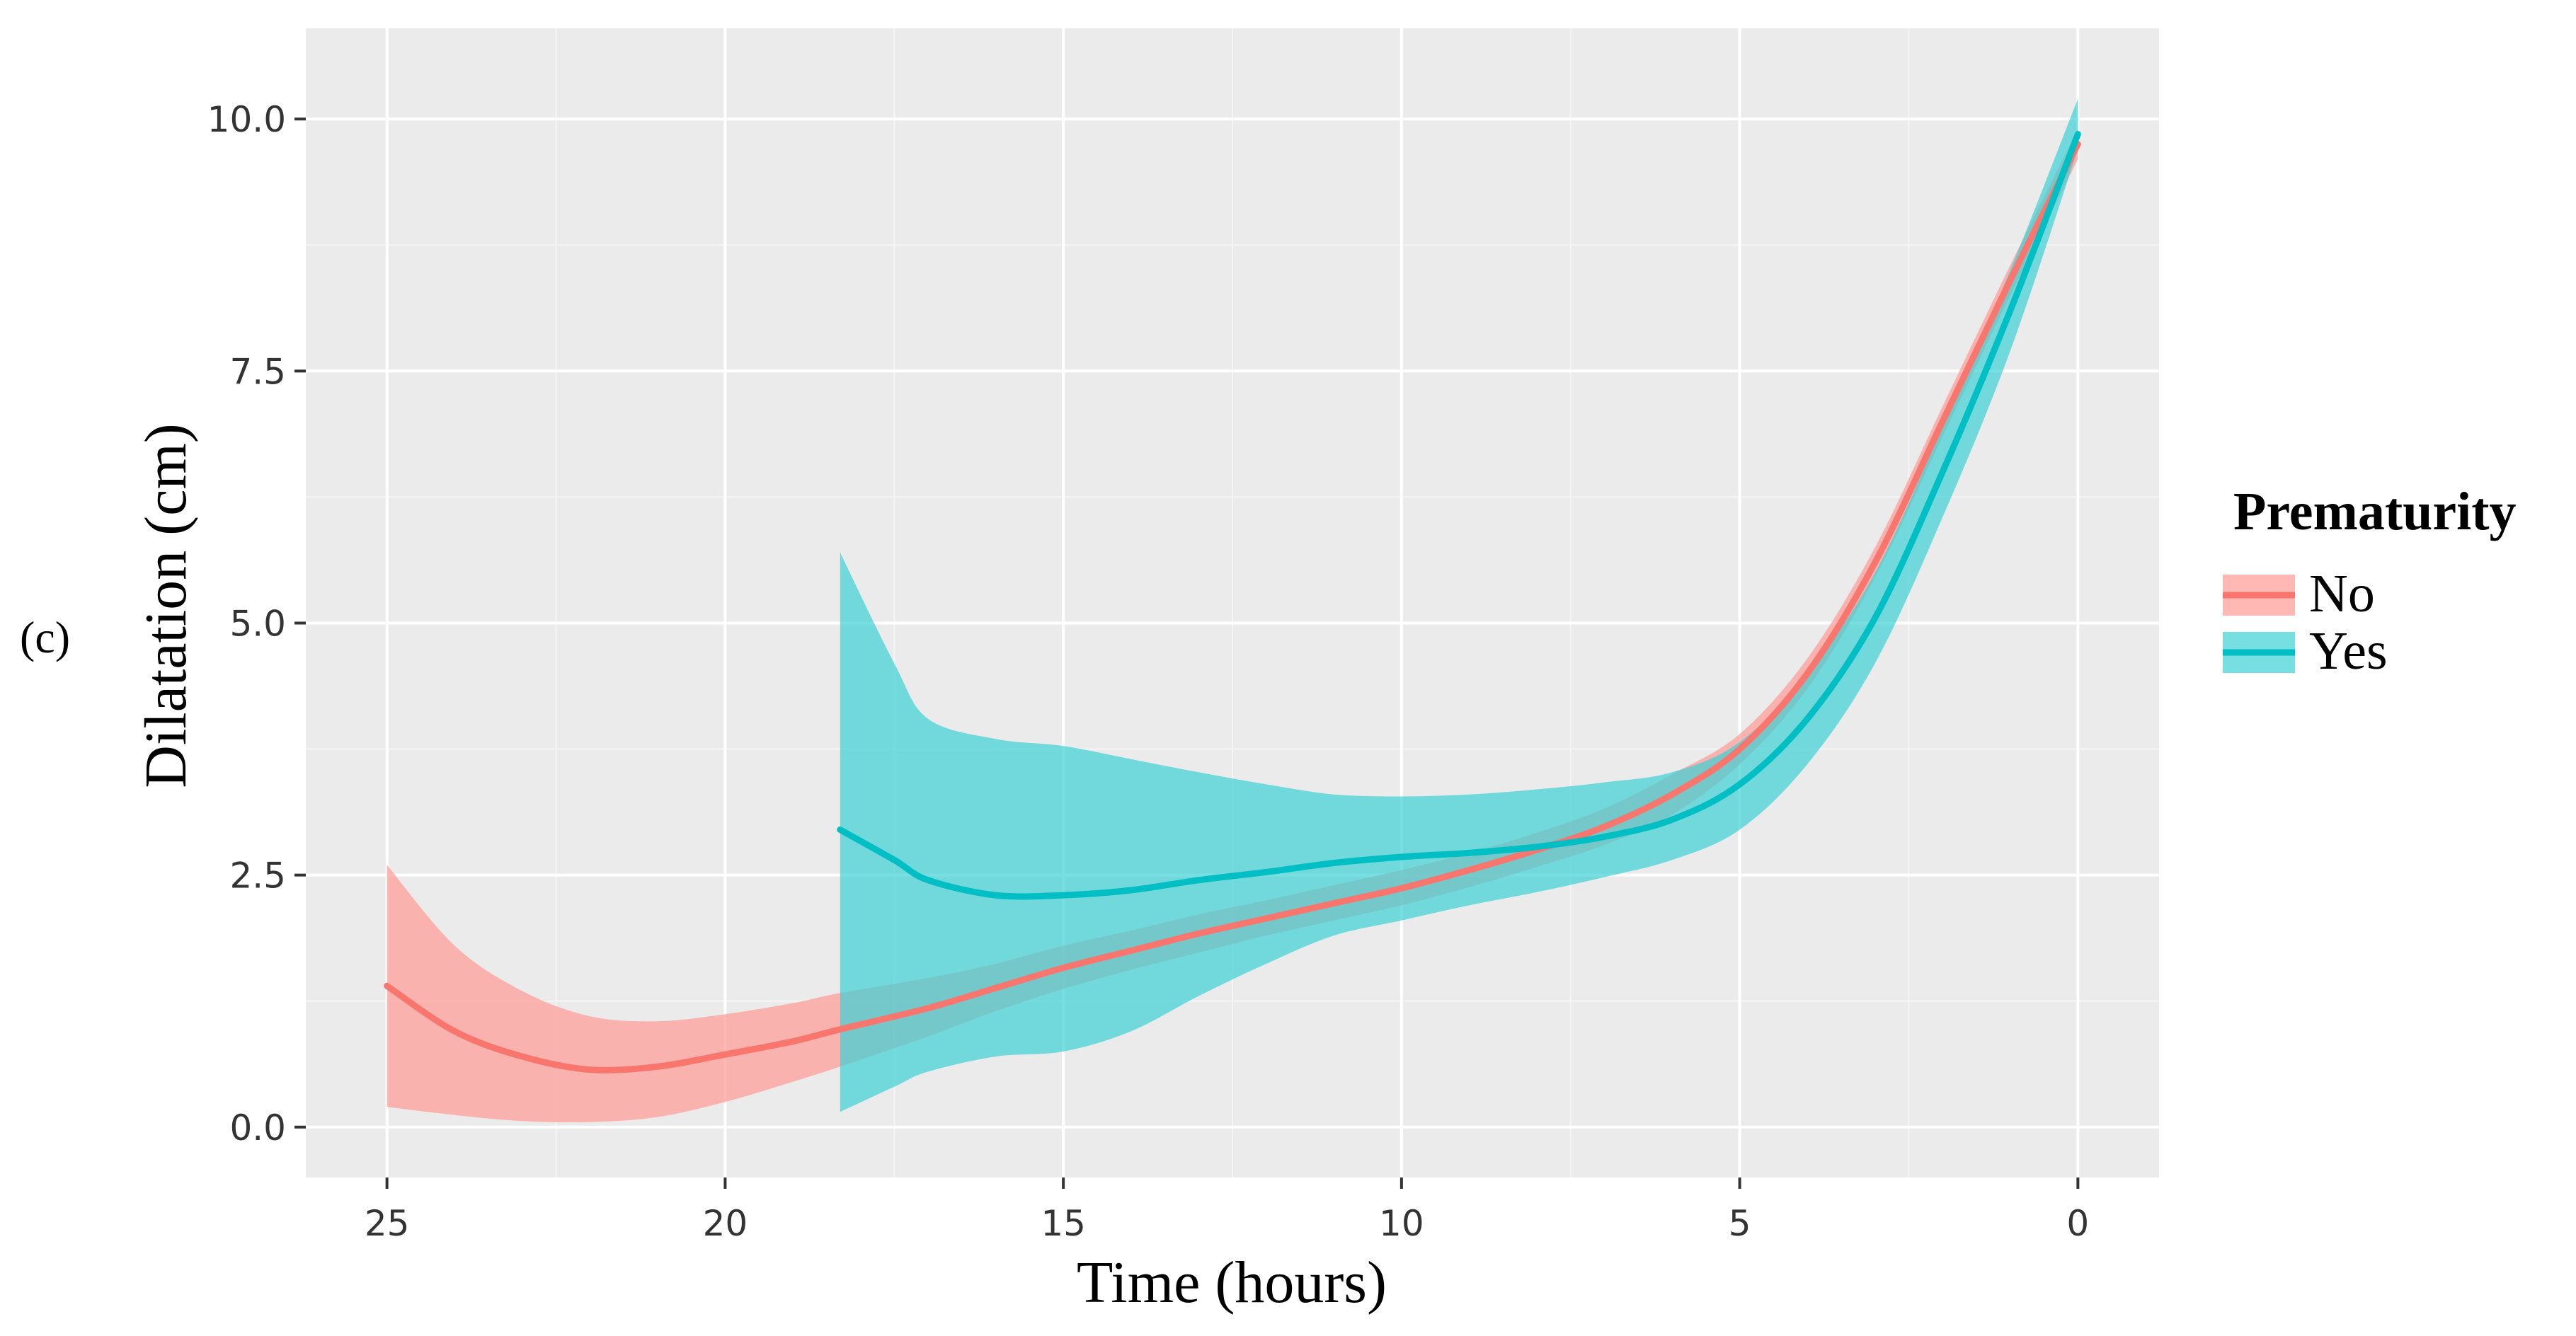  What do you see at coordinates (2375, 511) in the screenshot?
I see `legend-title: Prematurity` at bounding box center [2375, 511].